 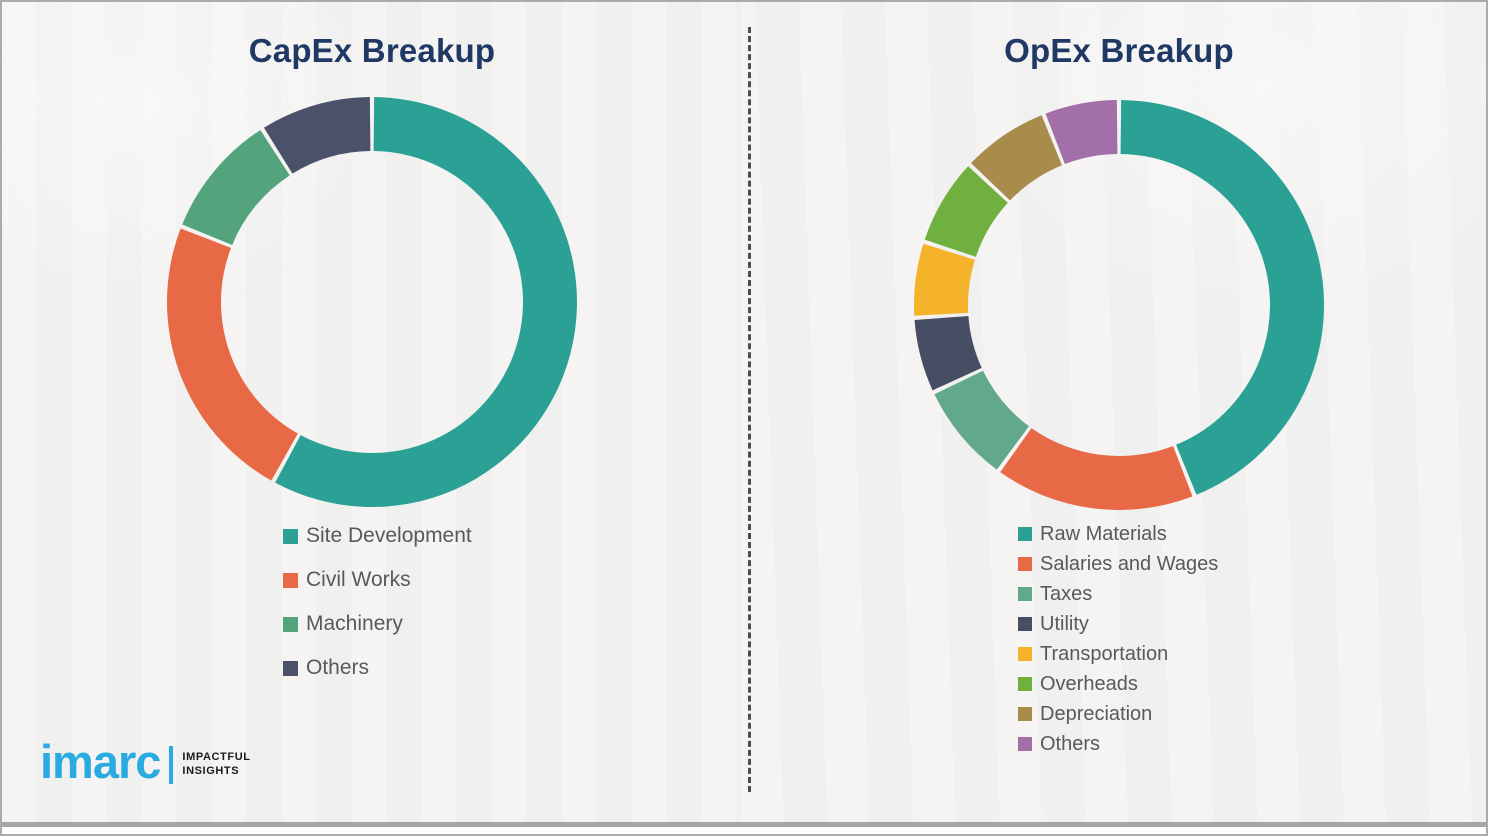 What do you see at coordinates (1222, 297) in the screenshot?
I see `donut-segment-raw-materials` at bounding box center [1222, 297].